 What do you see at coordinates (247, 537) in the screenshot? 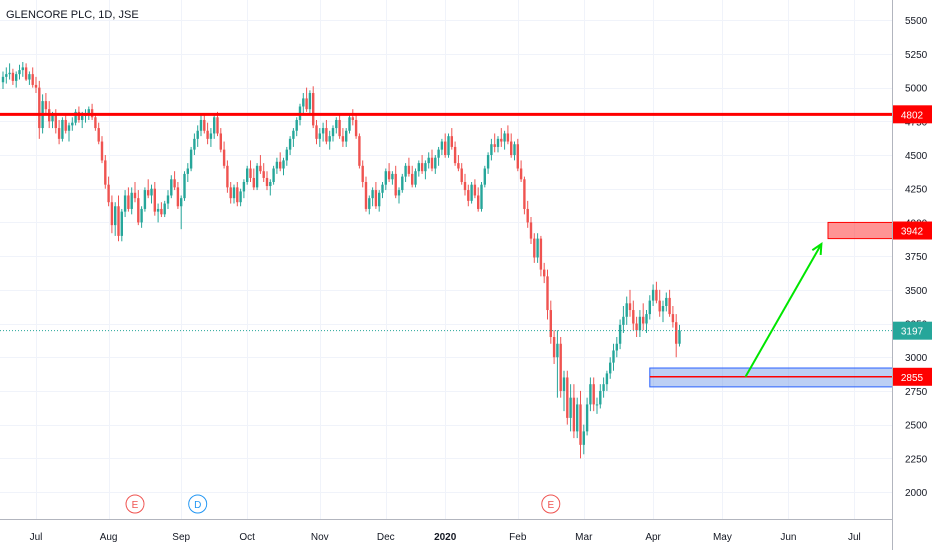
I see `time-tick-label: Oct` at bounding box center [247, 537].